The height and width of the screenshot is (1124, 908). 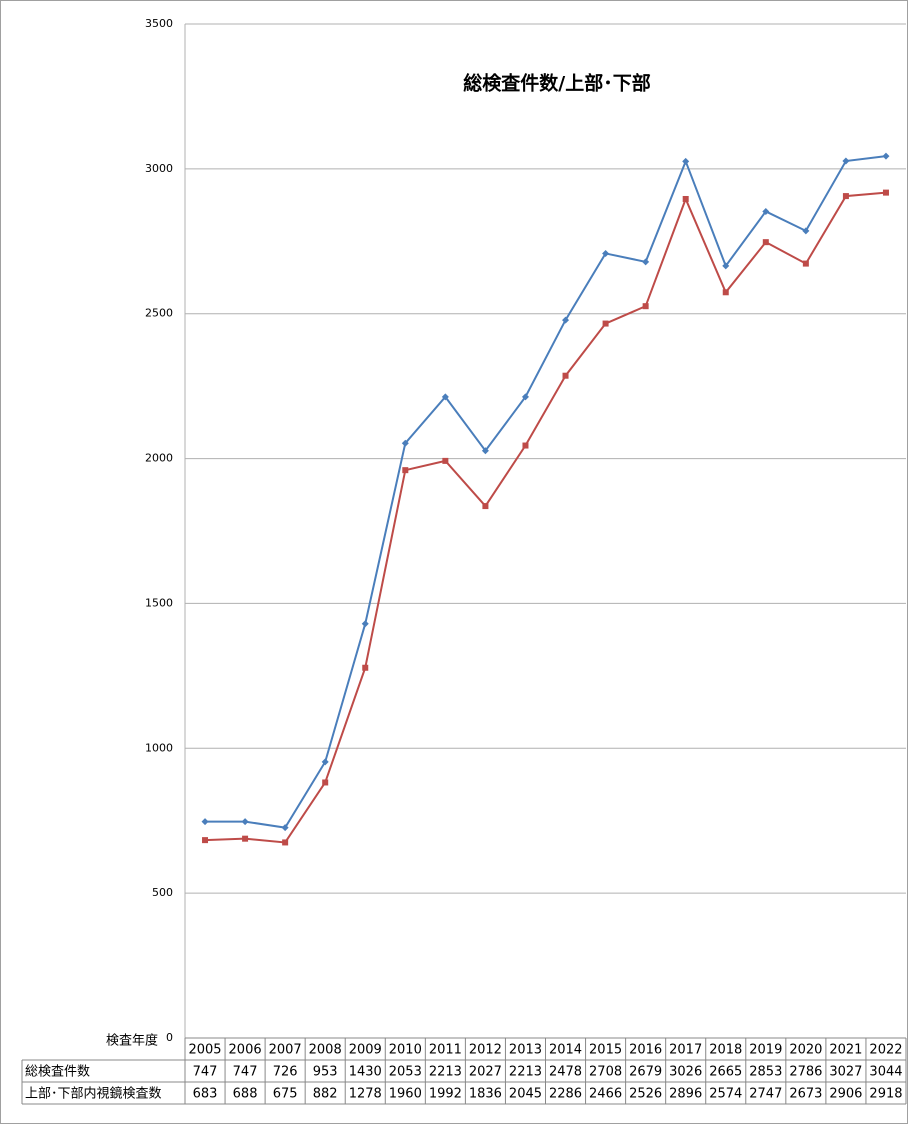 What do you see at coordinates (645, 1094) in the screenshot?
I see `table-value: 2526` at bounding box center [645, 1094].